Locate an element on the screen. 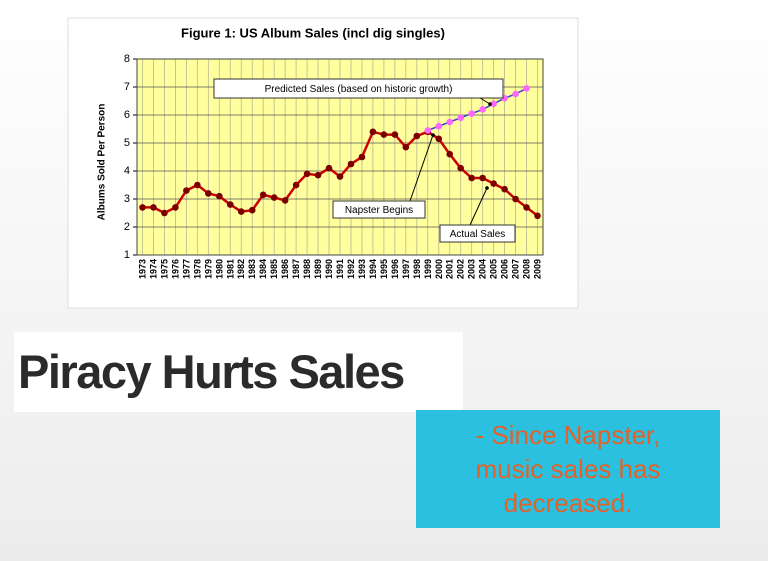  y-tick-label: 1 is located at coordinates (127, 255).